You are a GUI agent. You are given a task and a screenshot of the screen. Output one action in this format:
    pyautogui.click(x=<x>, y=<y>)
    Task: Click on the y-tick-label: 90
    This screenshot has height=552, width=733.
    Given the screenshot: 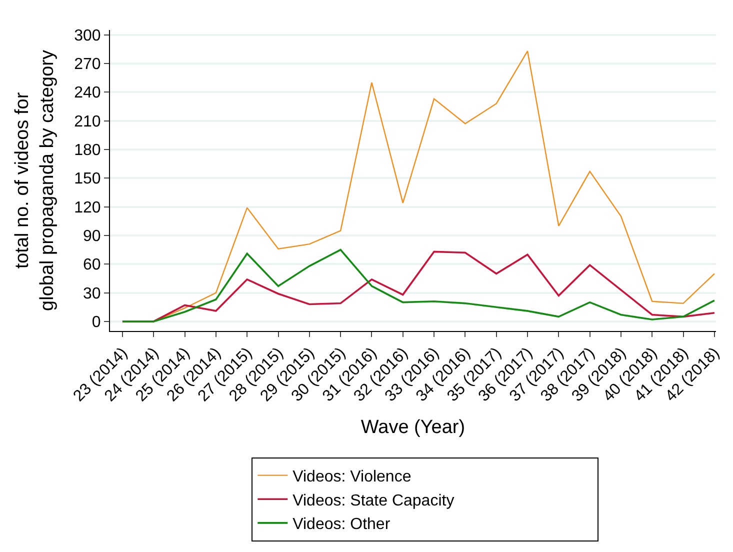 What is the action you would take?
    pyautogui.click(x=92, y=237)
    